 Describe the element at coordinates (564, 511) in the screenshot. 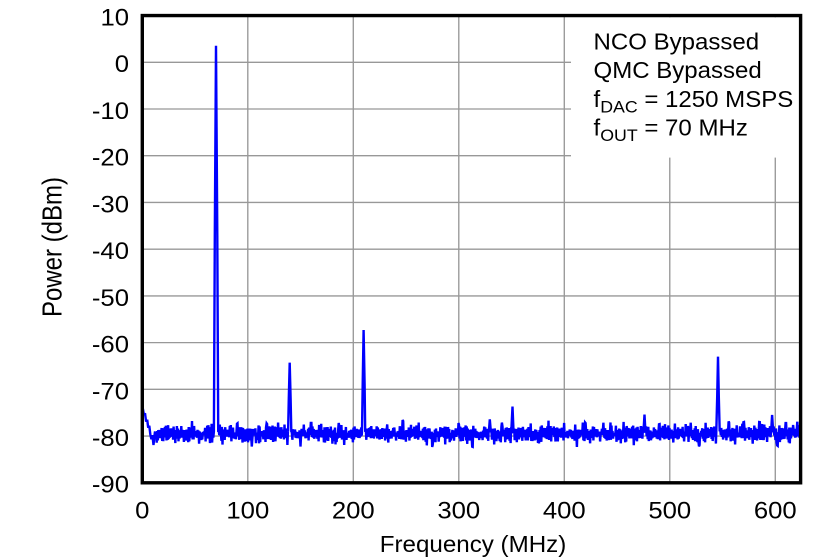

I see `svg-text: 400` at that location.